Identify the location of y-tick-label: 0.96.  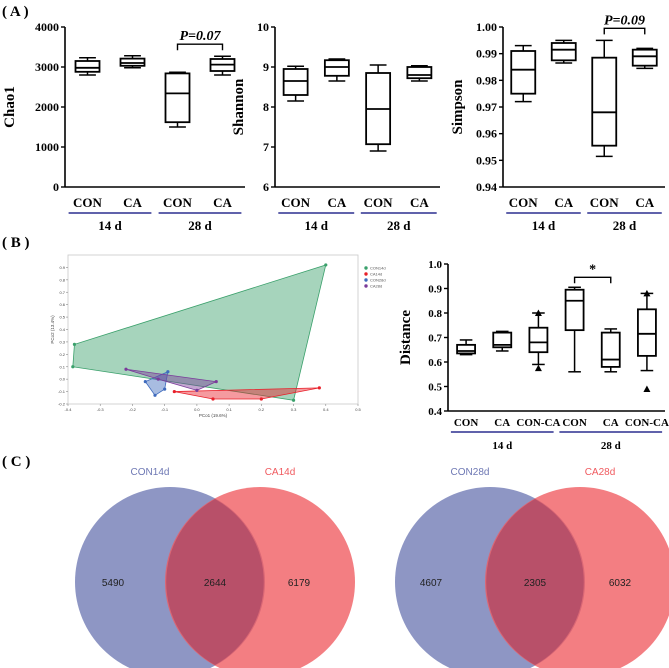
(486, 134).